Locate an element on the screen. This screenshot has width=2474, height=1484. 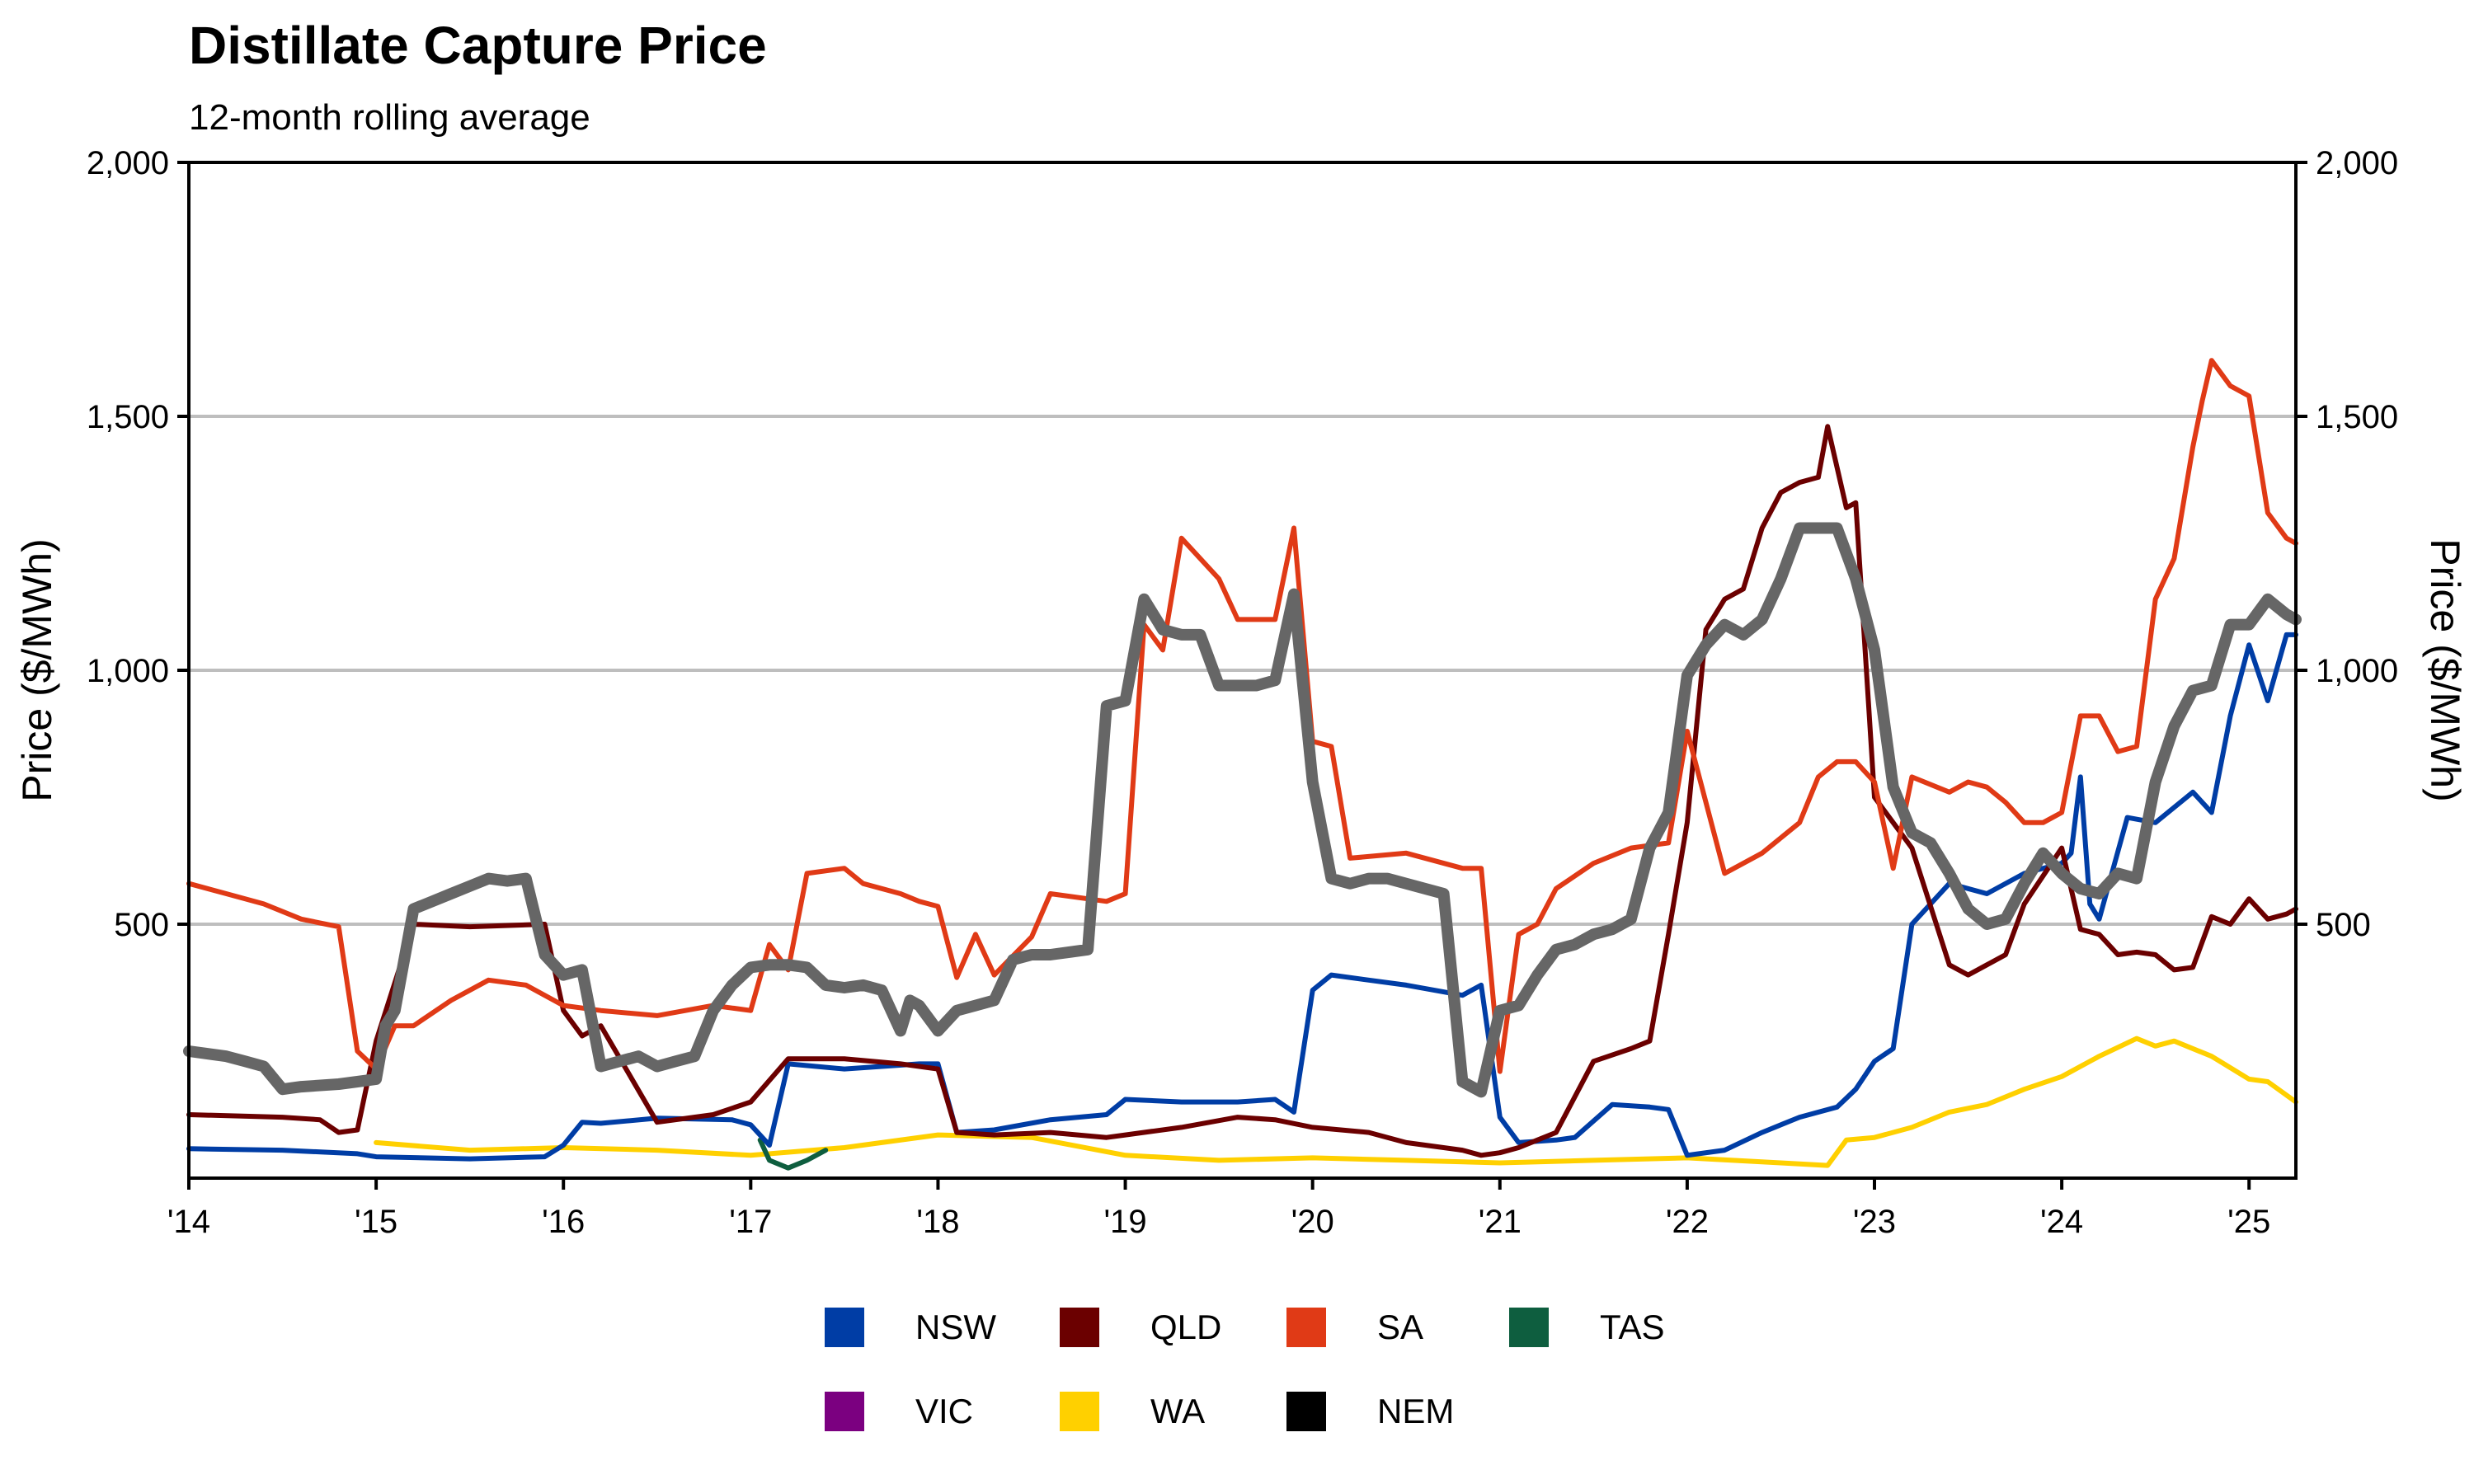
x-tick-label: '20 is located at coordinates (1312, 1222).